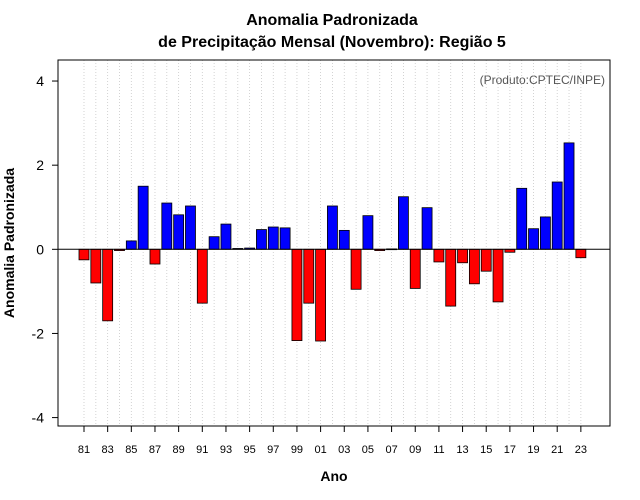 The width and height of the screenshot is (640, 500). Describe the element at coordinates (368, 232) in the screenshot. I see `bar-2005` at that location.